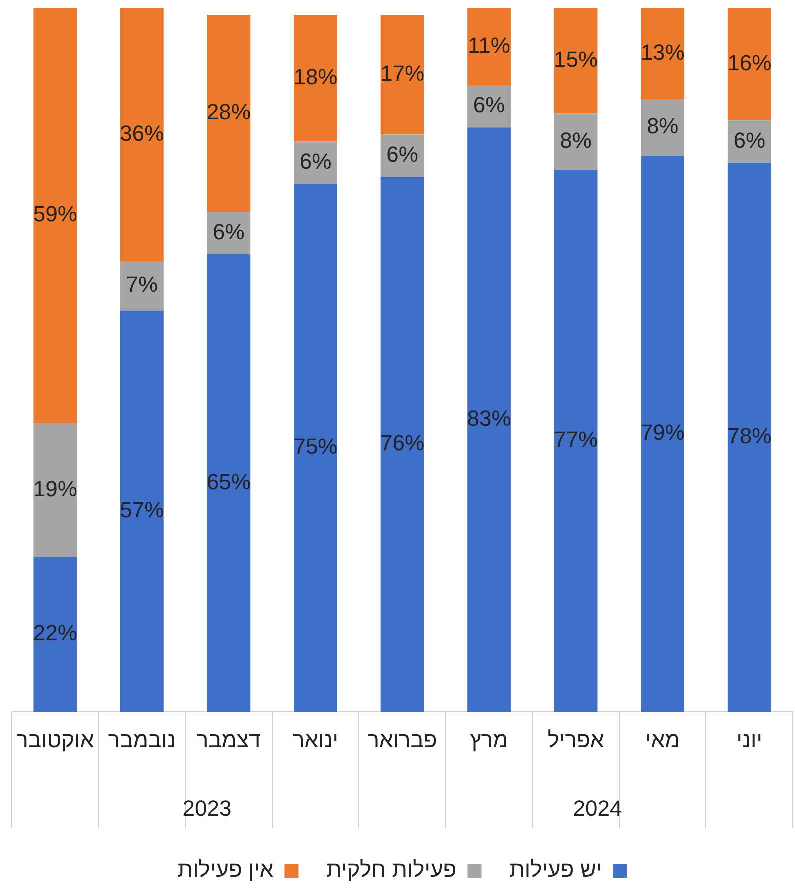 The image size is (795, 896). I want to click on data-label: 22%, so click(55, 633).